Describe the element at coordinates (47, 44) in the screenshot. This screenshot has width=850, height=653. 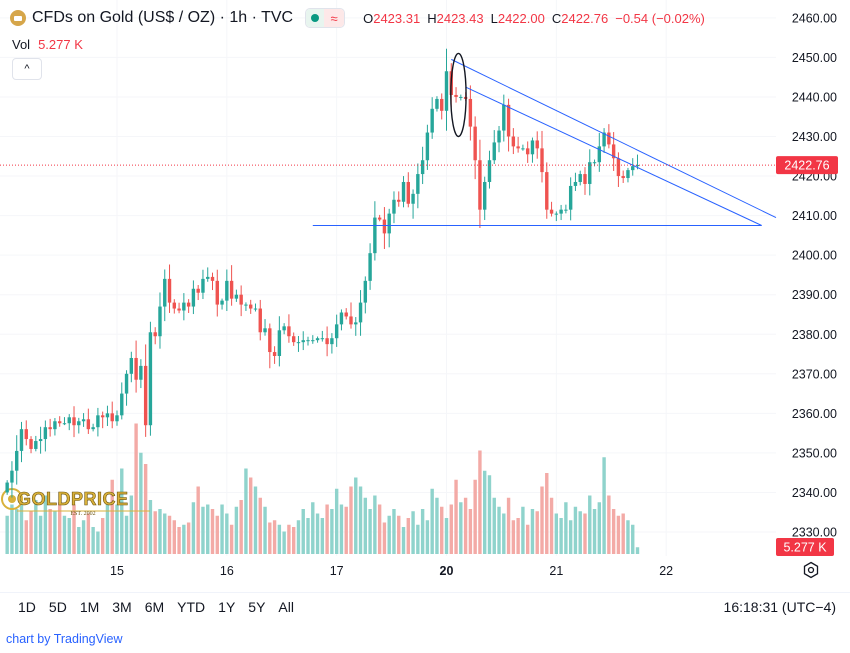
I see `volume-legend: Vol 5.277 K` at that location.